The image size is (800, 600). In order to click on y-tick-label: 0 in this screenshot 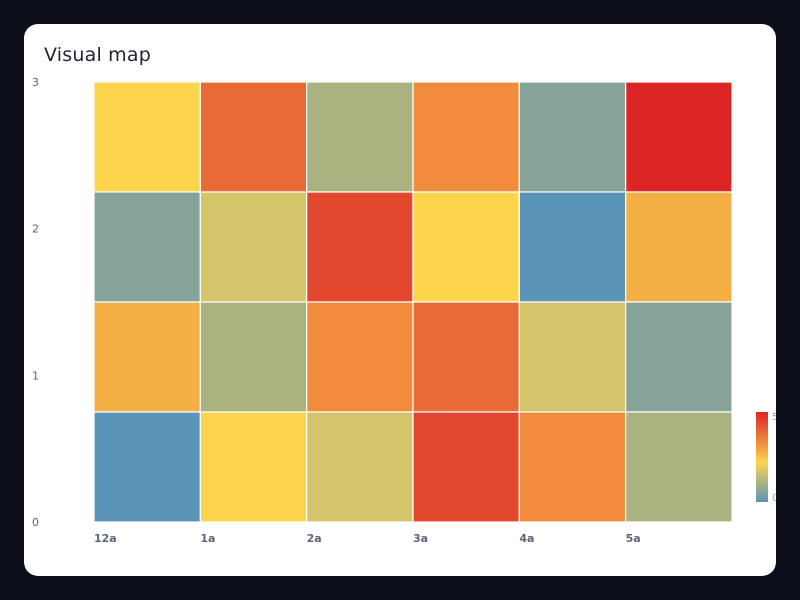, I will do `click(35, 522)`.